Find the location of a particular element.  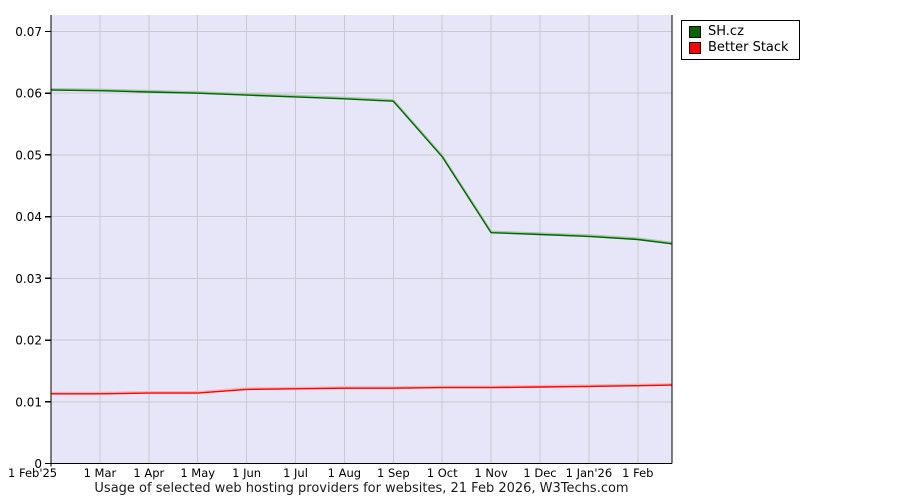

series-glow-better-stack is located at coordinates (362, 388).